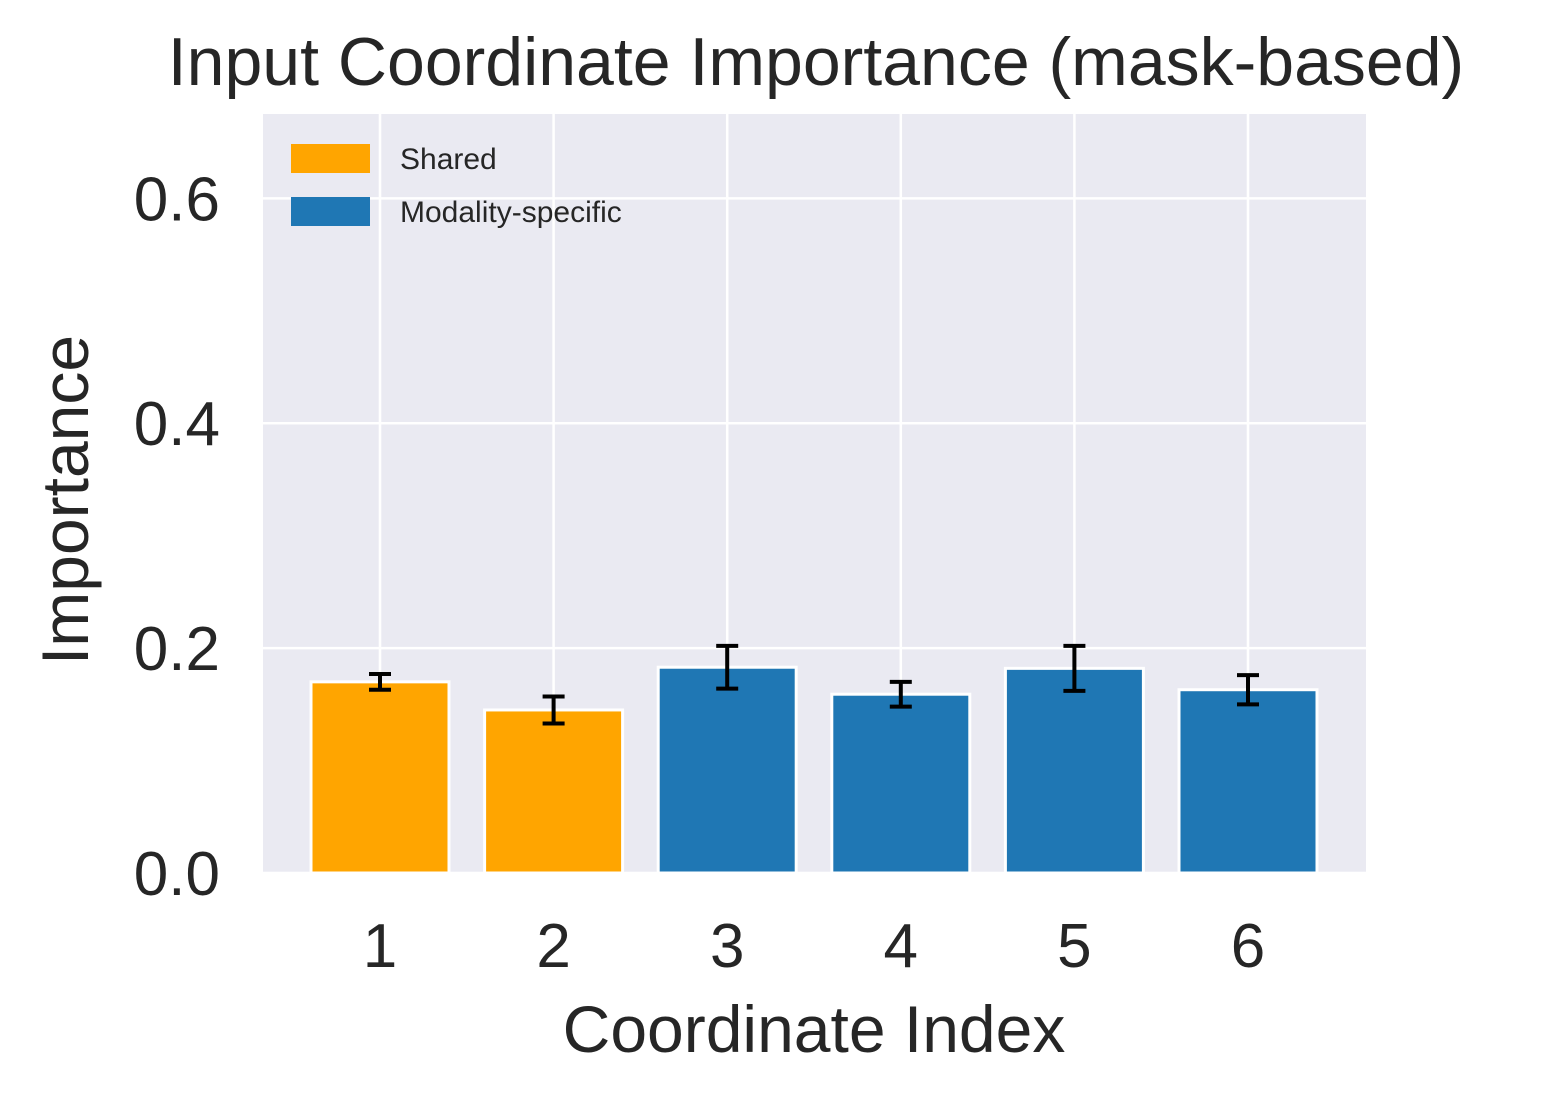 The width and height of the screenshot is (1559, 1099). I want to click on y-axis-label: Importance, so click(65, 500).